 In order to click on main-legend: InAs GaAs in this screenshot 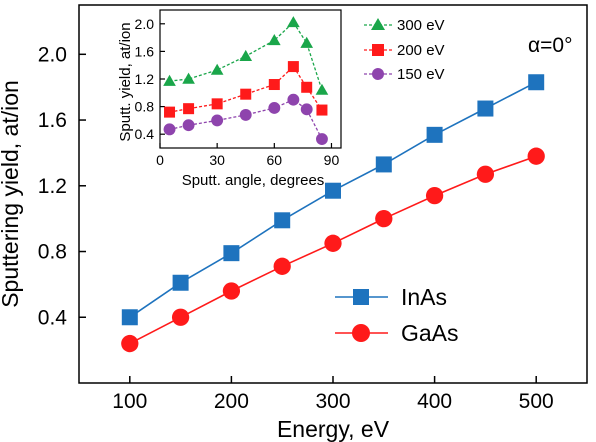, I will do `click(397, 315)`.